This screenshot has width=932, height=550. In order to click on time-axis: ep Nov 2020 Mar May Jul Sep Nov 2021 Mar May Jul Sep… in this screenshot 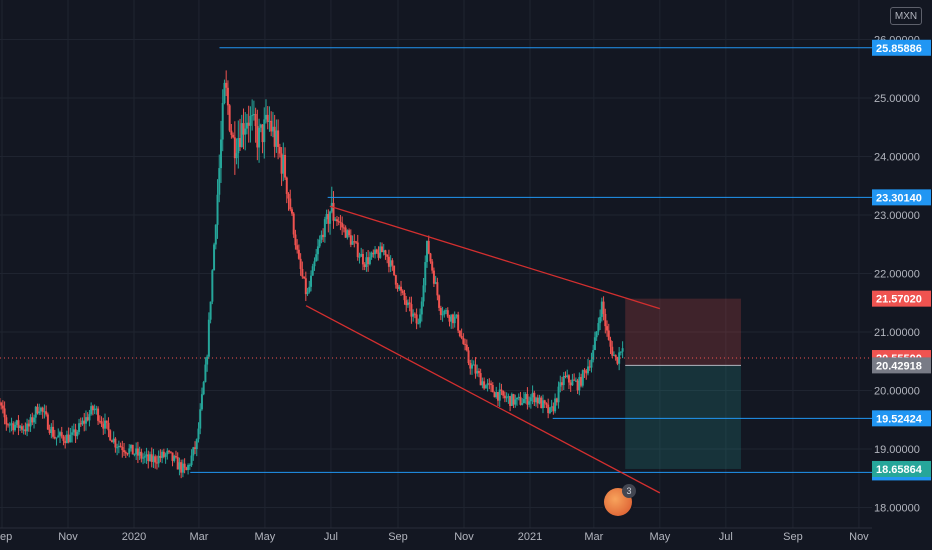, I will do `click(436, 535)`.